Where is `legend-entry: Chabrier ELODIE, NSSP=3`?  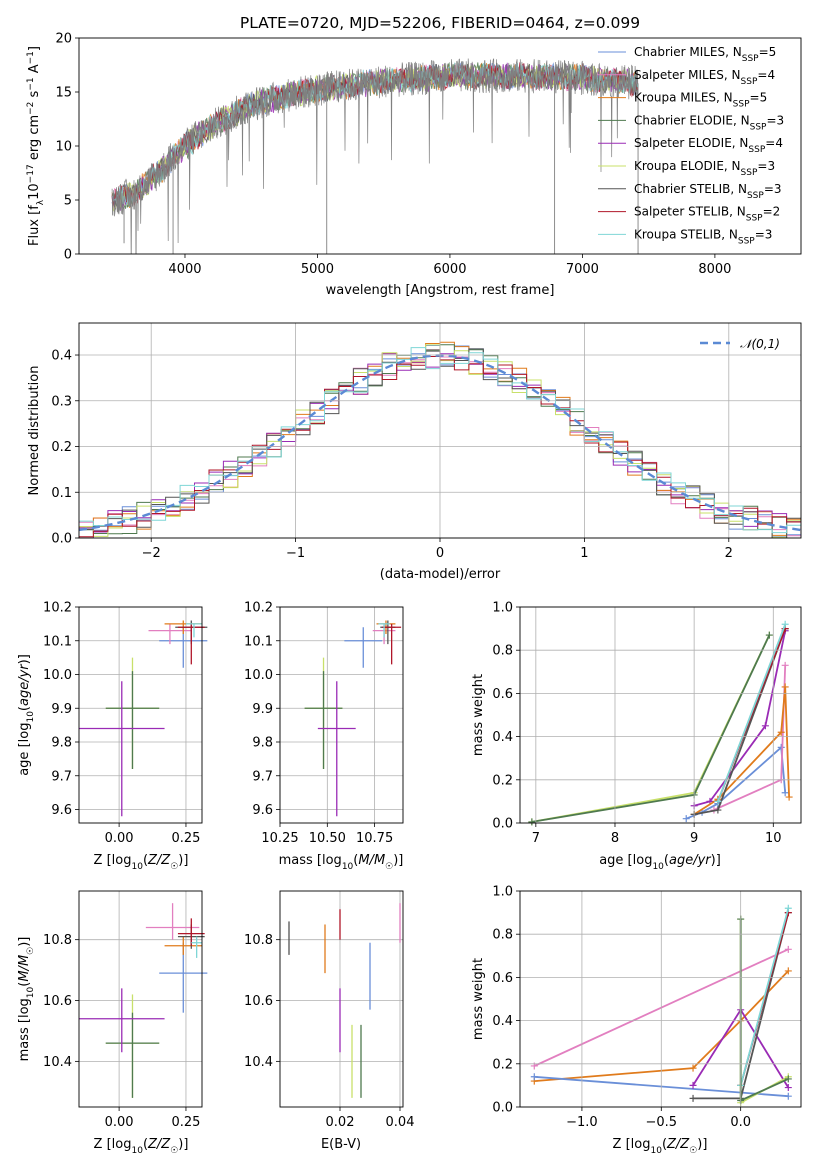
legend-entry: Chabrier ELODIE, NSSP=3 is located at coordinates (709, 122).